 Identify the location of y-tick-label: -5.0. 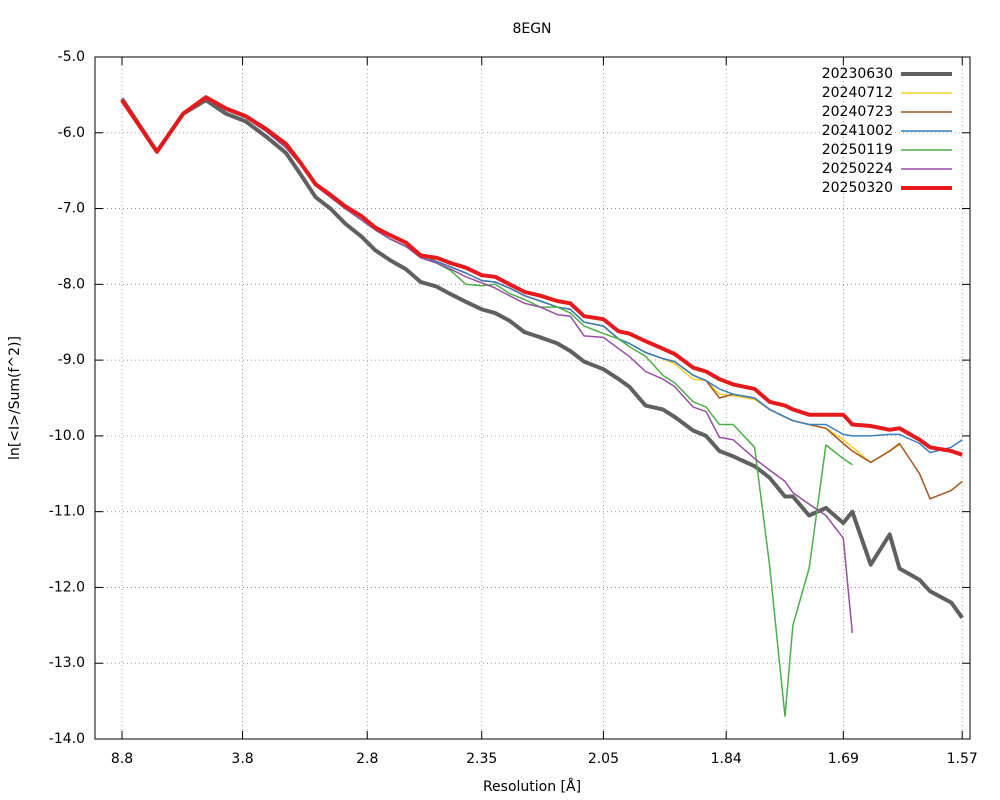
(71, 57).